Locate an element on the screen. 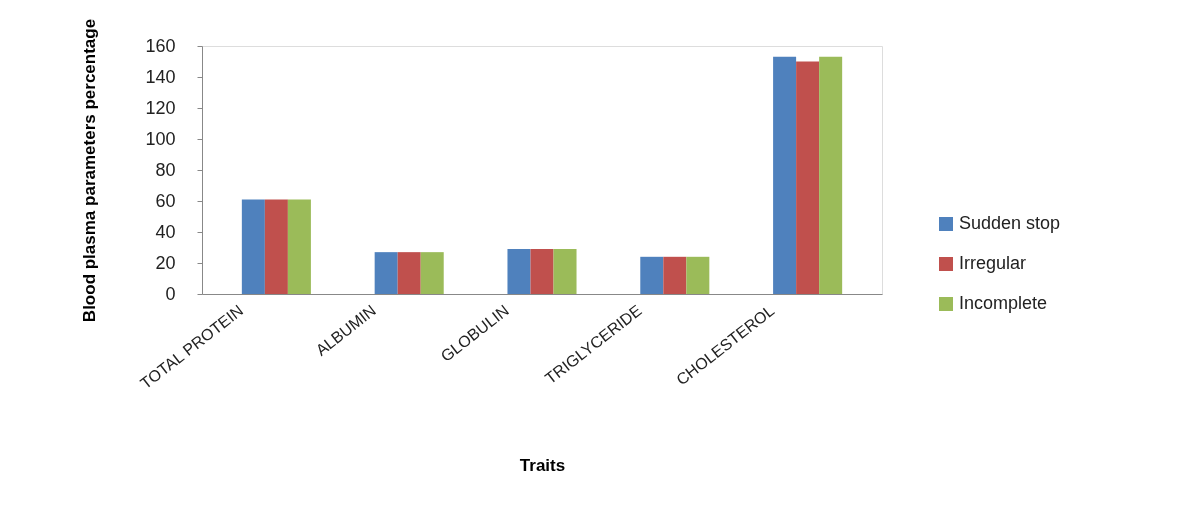 The image size is (1181, 506). y-tick-label: 100 is located at coordinates (160, 138).